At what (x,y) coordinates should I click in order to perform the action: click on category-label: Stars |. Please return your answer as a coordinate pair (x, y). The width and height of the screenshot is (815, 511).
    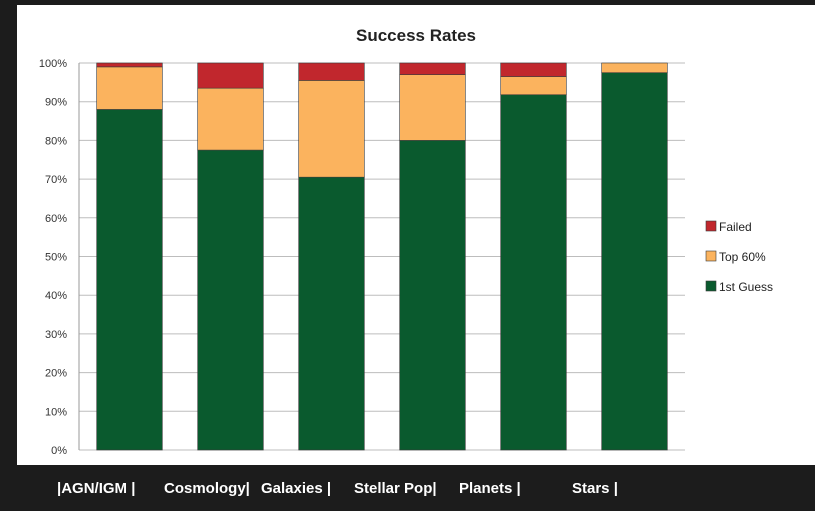
    Looking at the image, I should click on (595, 488).